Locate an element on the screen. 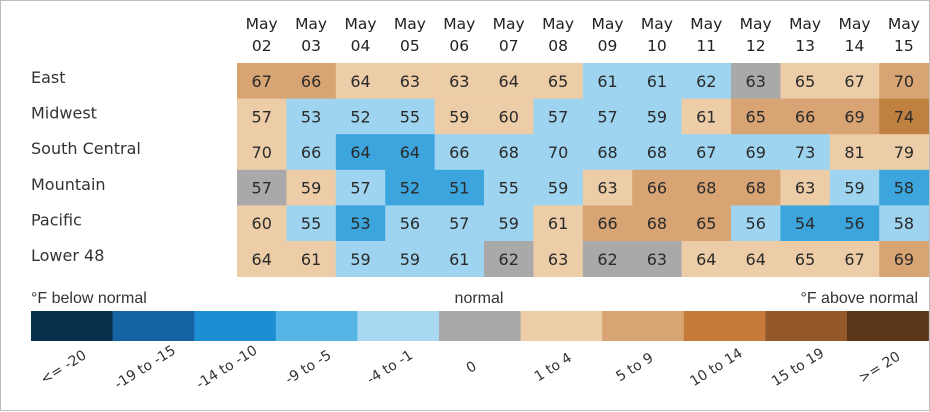 The height and width of the screenshot is (412, 930). cell-value-label: 54 is located at coordinates (805, 223).